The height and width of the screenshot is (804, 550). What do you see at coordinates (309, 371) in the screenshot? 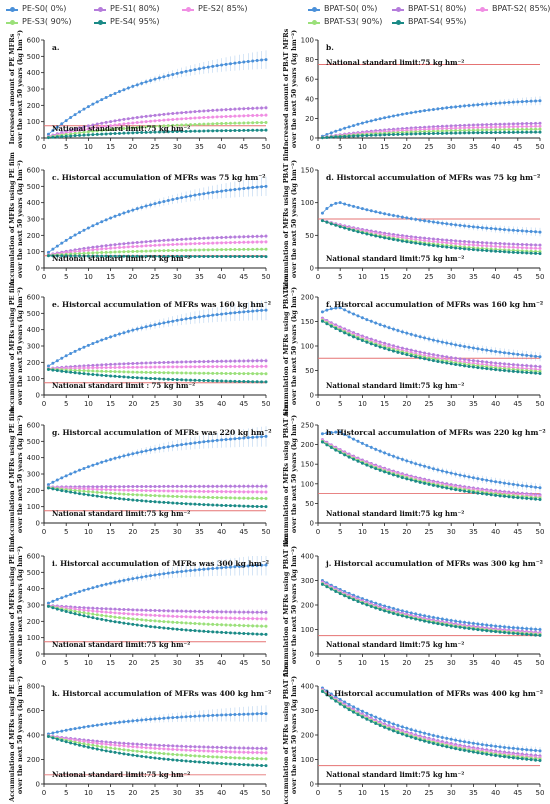
I see `y-tick-label: 50` at bounding box center [309, 371].